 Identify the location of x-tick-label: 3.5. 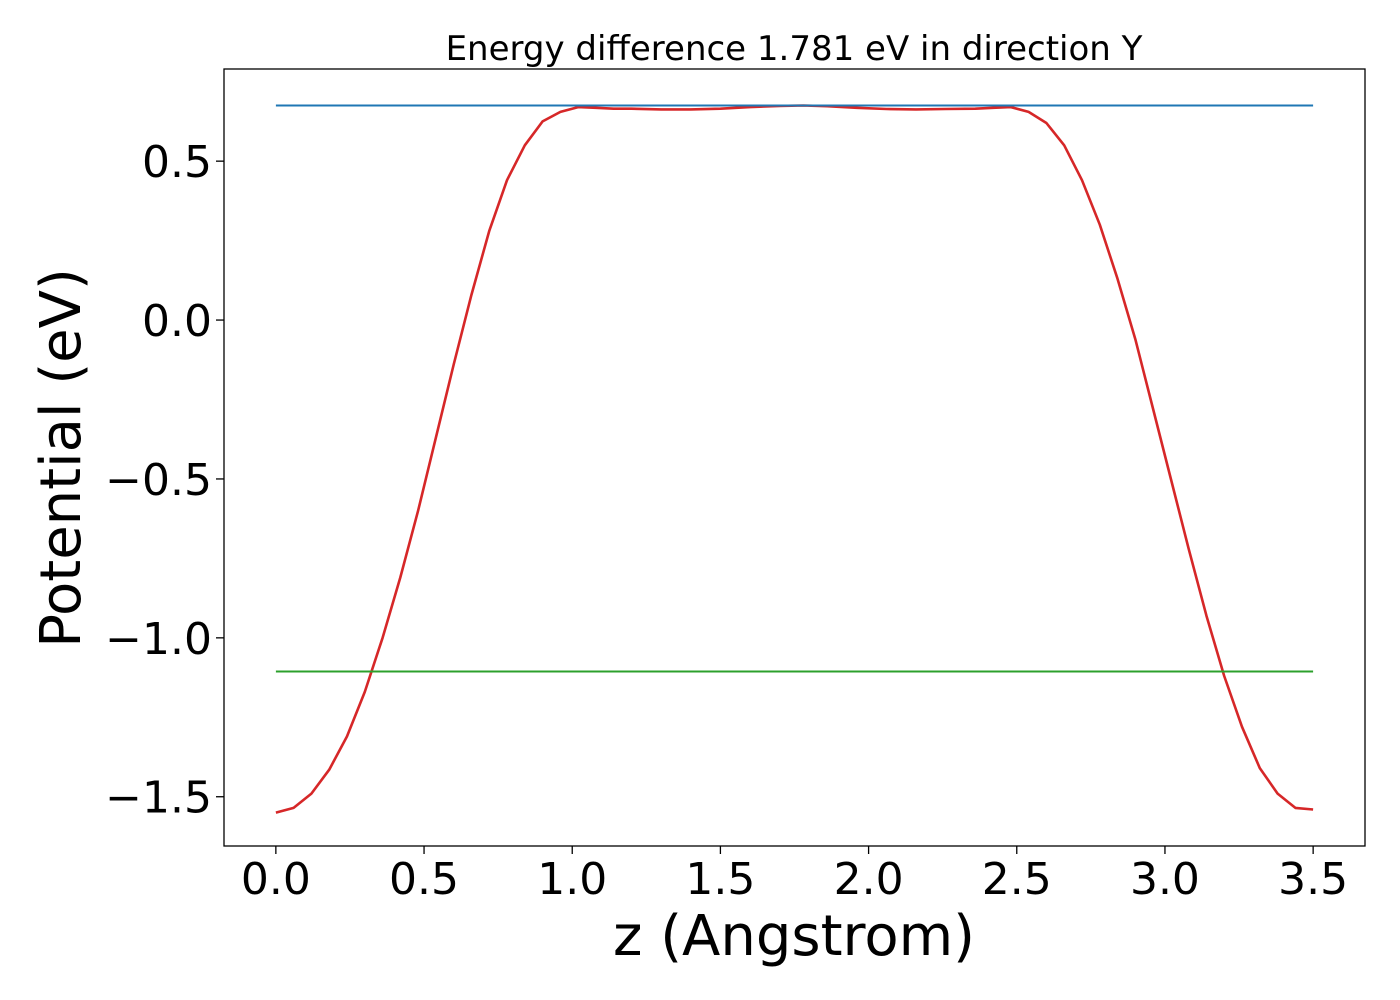
(1313, 879).